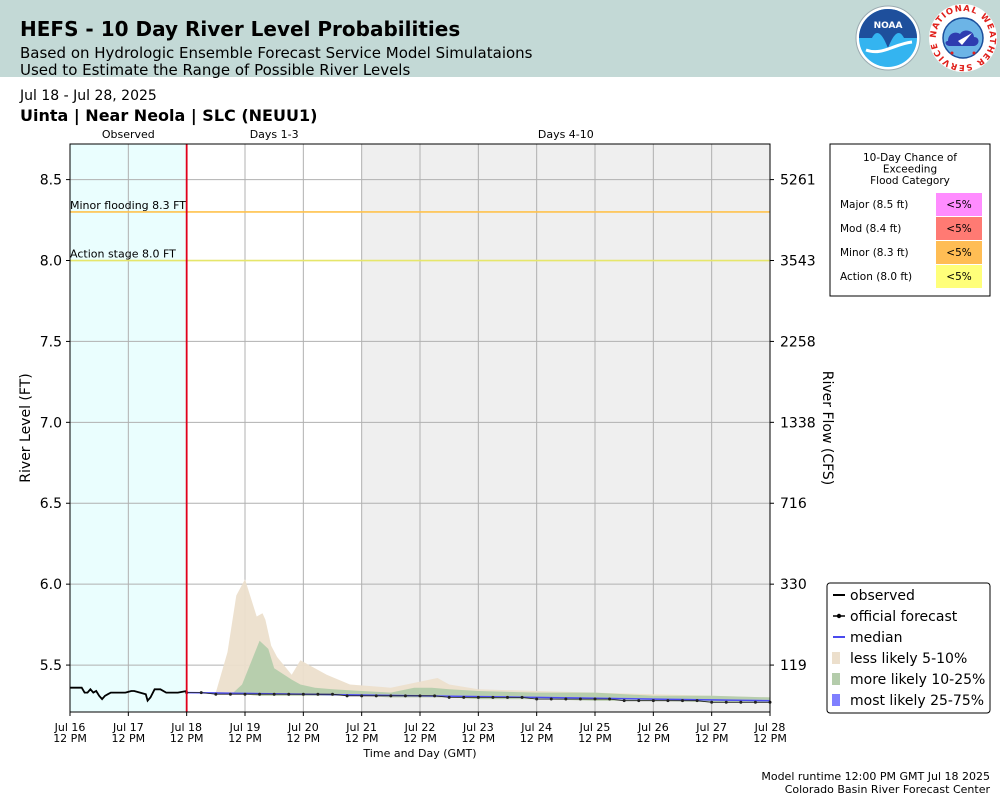 The width and height of the screenshot is (1000, 800). What do you see at coordinates (882, 596) in the screenshot?
I see `legend-label: observed` at bounding box center [882, 596].